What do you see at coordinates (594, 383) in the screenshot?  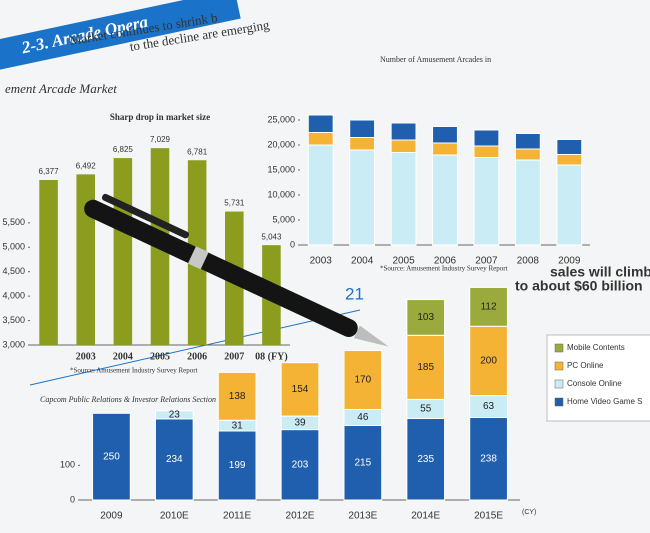 I see `legend-label: Console Online` at bounding box center [594, 383].